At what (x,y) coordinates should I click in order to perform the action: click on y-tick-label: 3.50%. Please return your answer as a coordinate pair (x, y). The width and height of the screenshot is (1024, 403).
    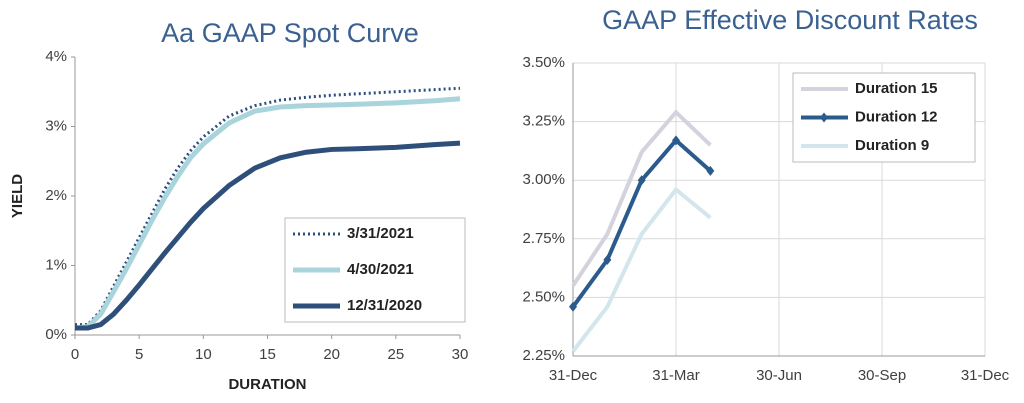
    Looking at the image, I should click on (543, 62).